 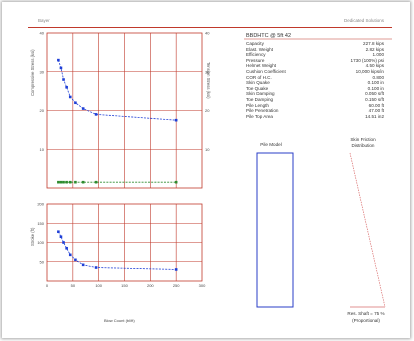 What do you see at coordinates (42, 149) in the screenshot?
I see `y-tick-label: 10` at bounding box center [42, 149].